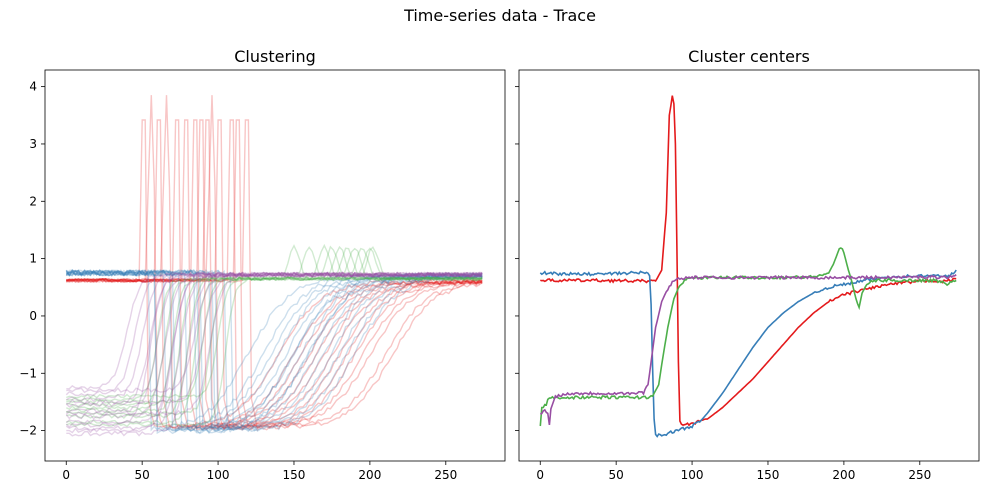 The image size is (1000, 500). Describe the element at coordinates (33, 201) in the screenshot. I see `y-tick-label: 2` at that location.